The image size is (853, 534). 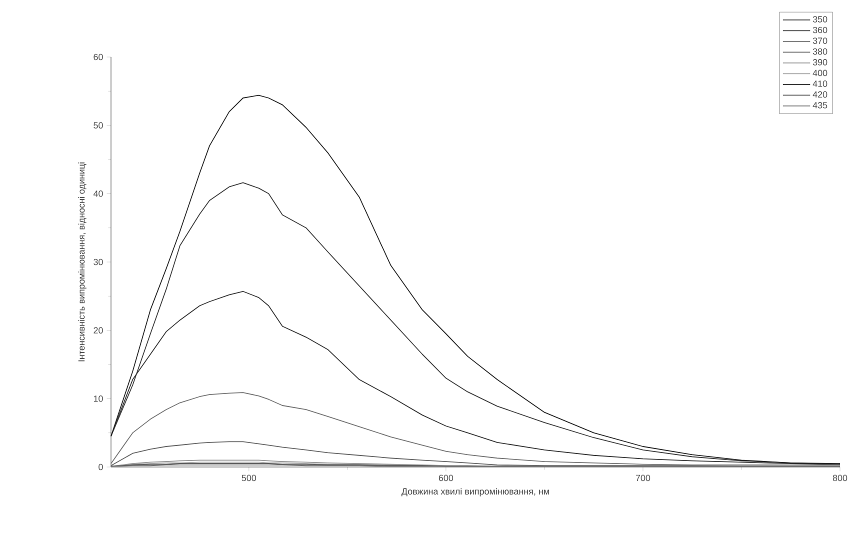 I want to click on y-tick-label: 0, so click(x=100, y=467).